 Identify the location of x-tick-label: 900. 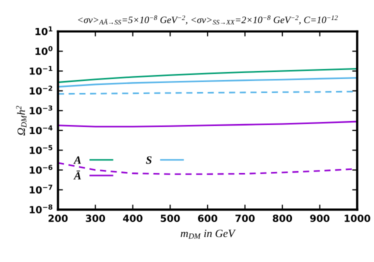
(320, 218).